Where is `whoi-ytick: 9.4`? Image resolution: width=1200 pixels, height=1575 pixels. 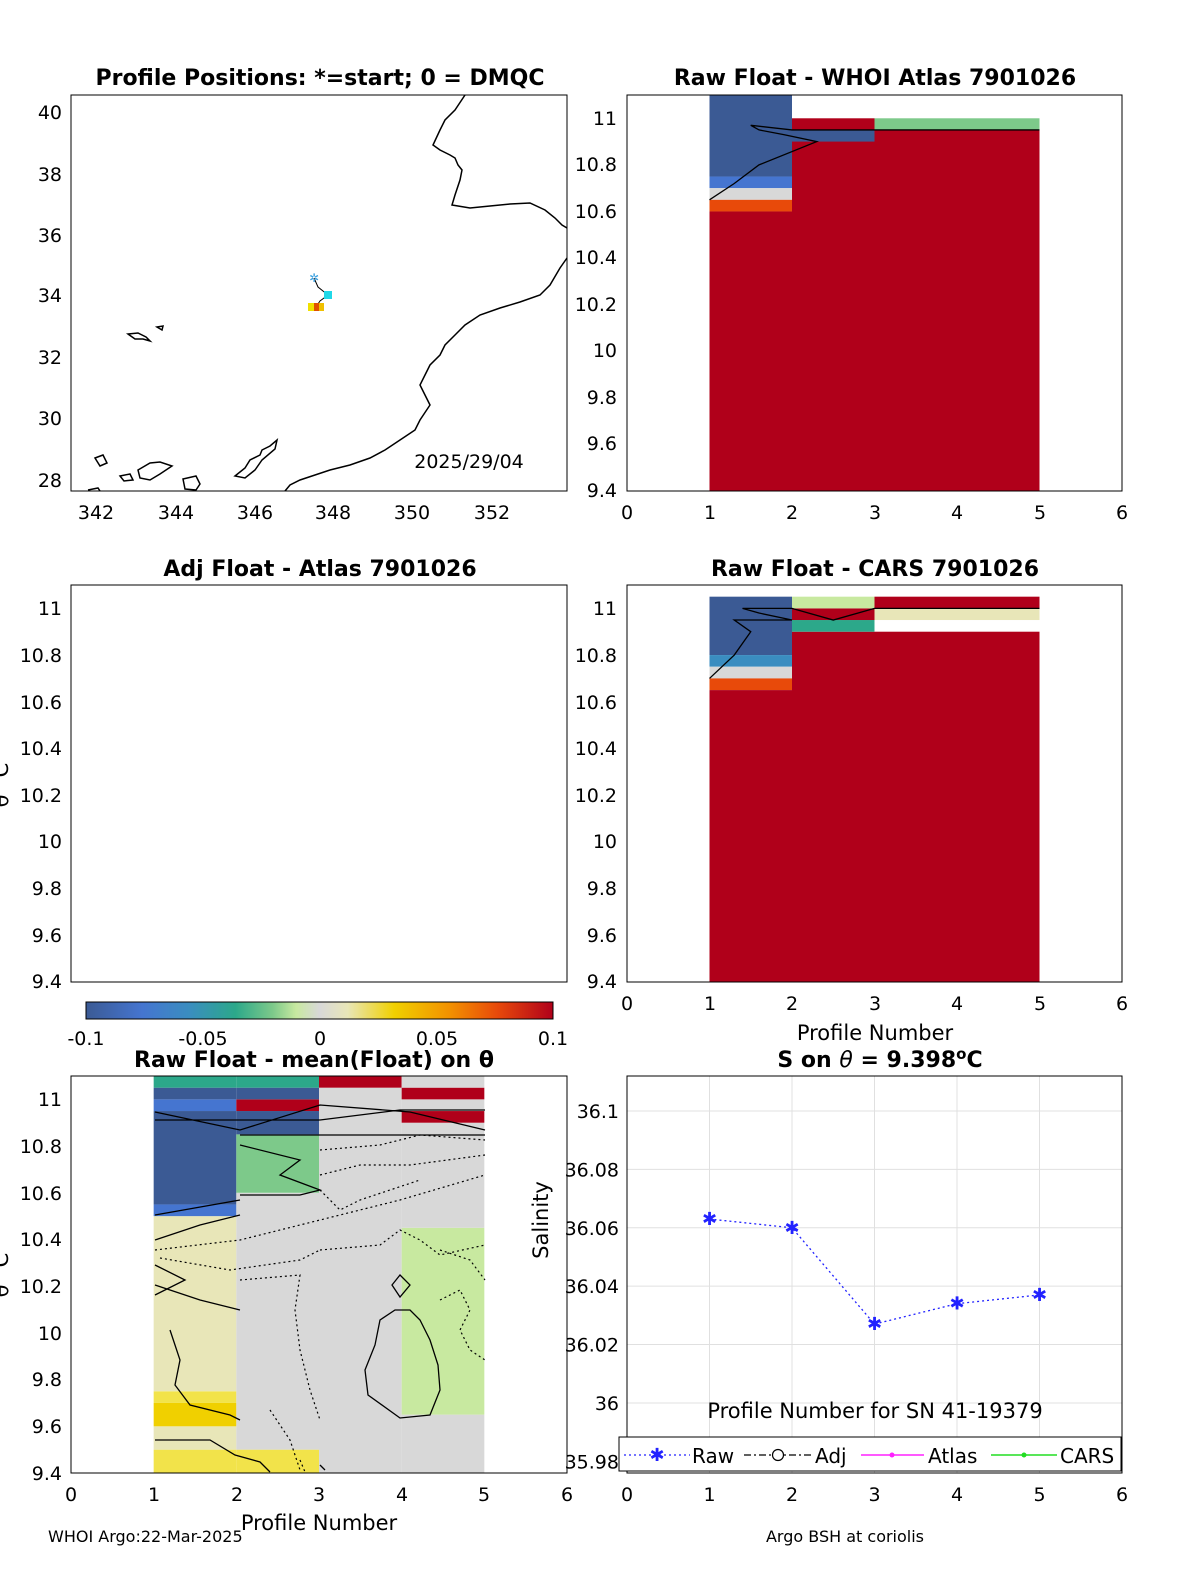
whoi-ytick: 9.4 is located at coordinates (602, 491).